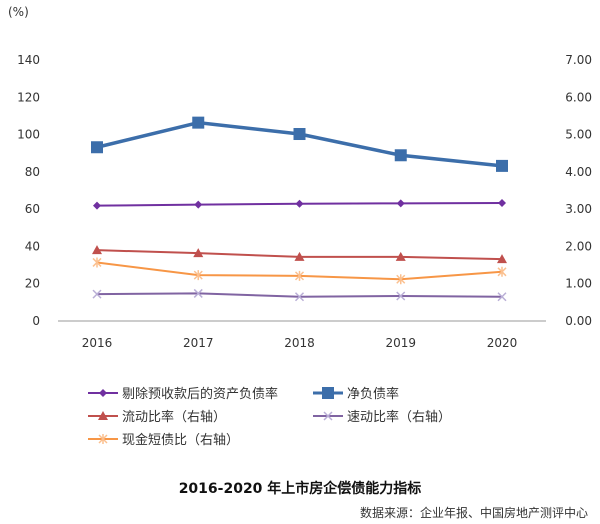 The image size is (600, 524). I want to click on legend-item: 流动比率（右轴）, so click(157, 415).